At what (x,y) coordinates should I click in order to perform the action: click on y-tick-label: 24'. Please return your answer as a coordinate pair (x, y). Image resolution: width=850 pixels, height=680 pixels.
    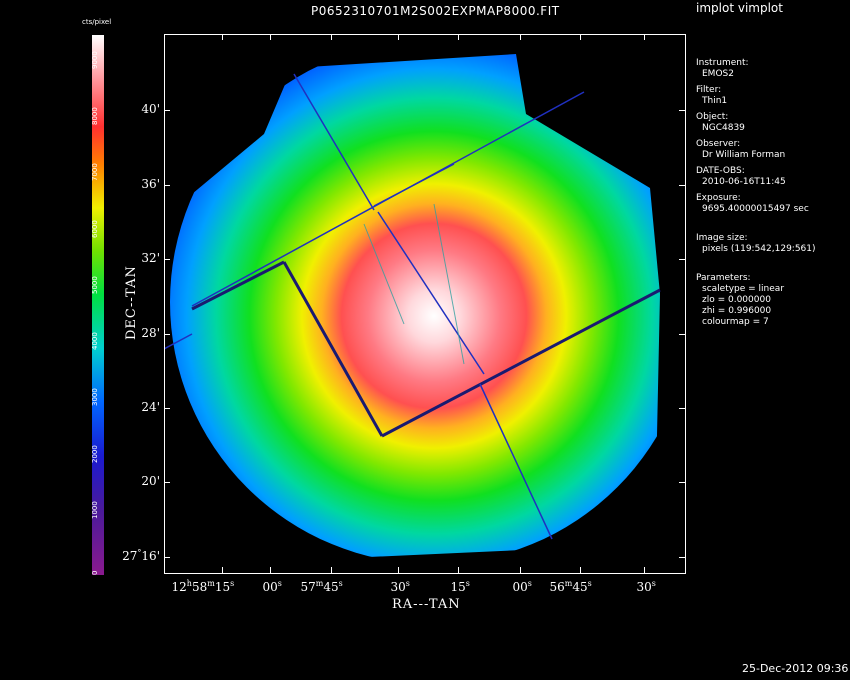
    Looking at the image, I should click on (150, 406).